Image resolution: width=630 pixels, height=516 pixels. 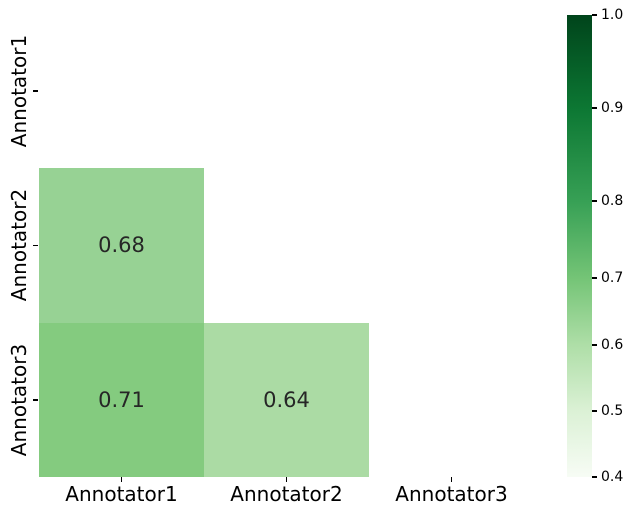 I want to click on colorbar-tick-label: 0.7, so click(x=612, y=277).